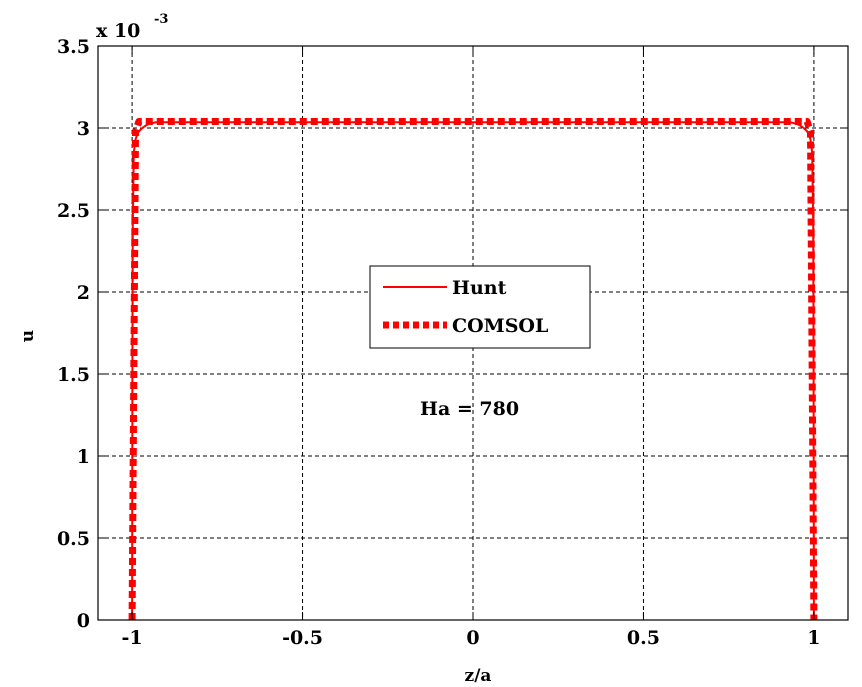  I want to click on y-scale-multiplier: x 10, so click(118, 31).